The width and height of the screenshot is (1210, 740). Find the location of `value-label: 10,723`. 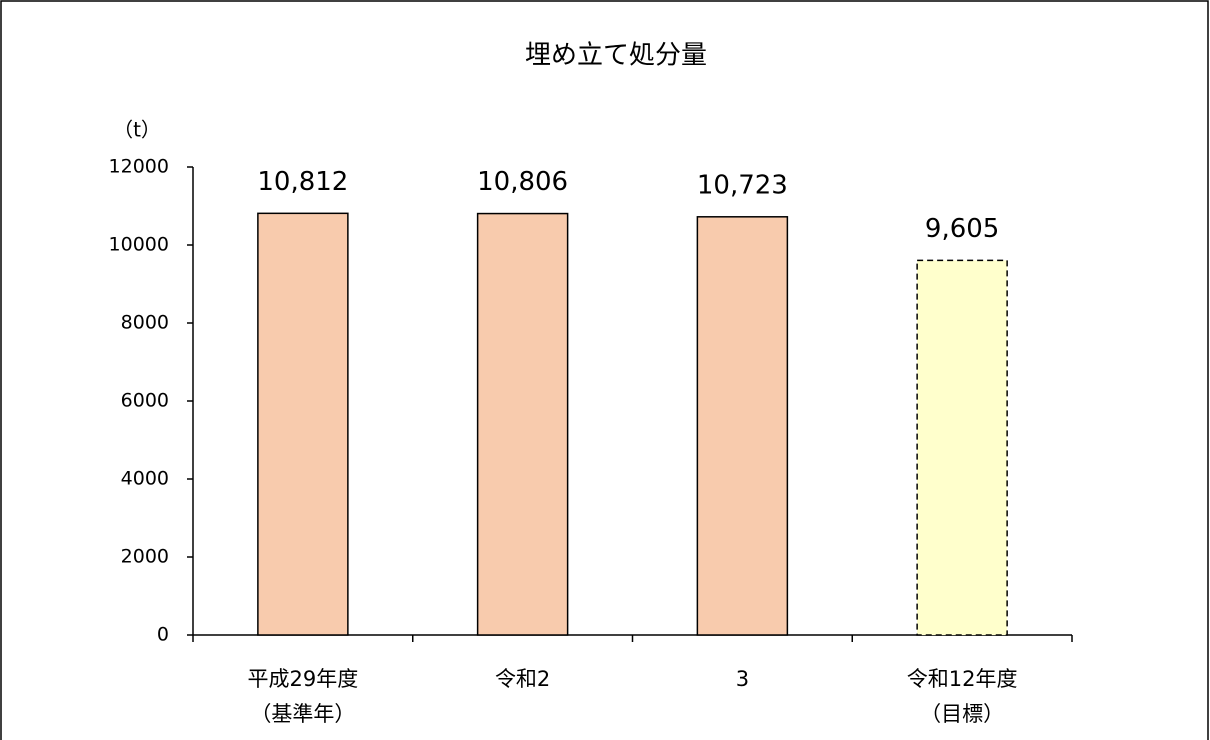

value-label: 10,723 is located at coordinates (742, 185).